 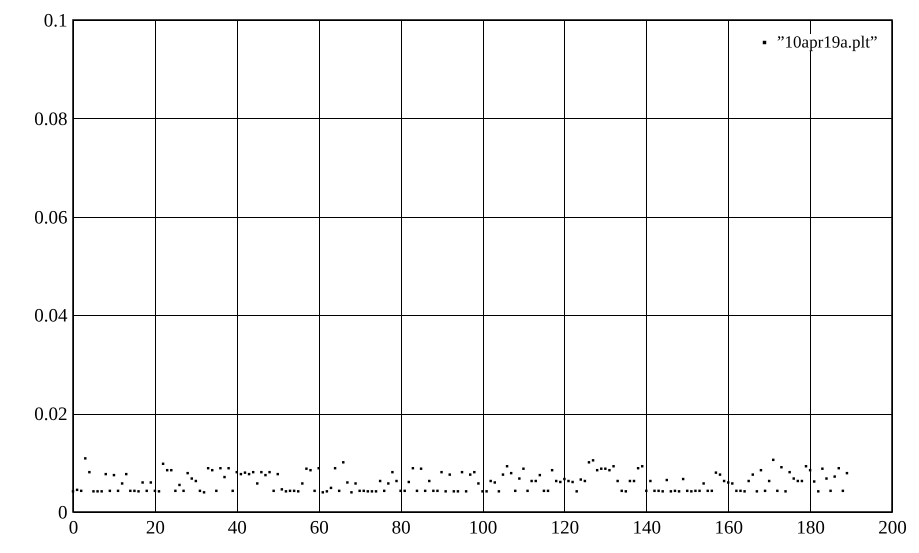 What do you see at coordinates (810, 528) in the screenshot?
I see `x-tick-label: 180` at bounding box center [810, 528].